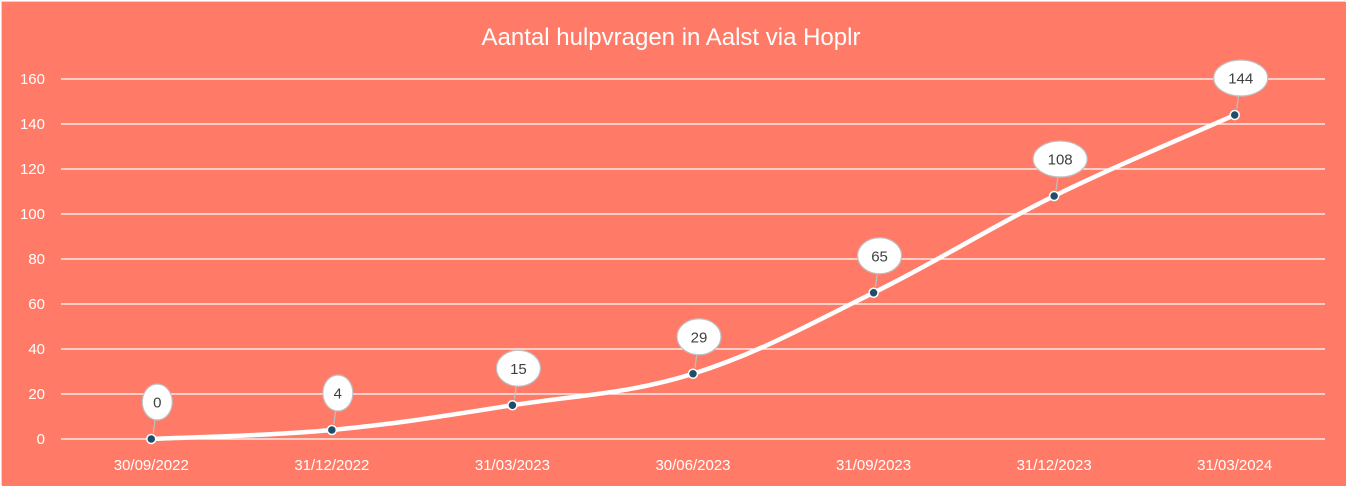 The height and width of the screenshot is (488, 1348). I want to click on data-label: 29, so click(699, 343).